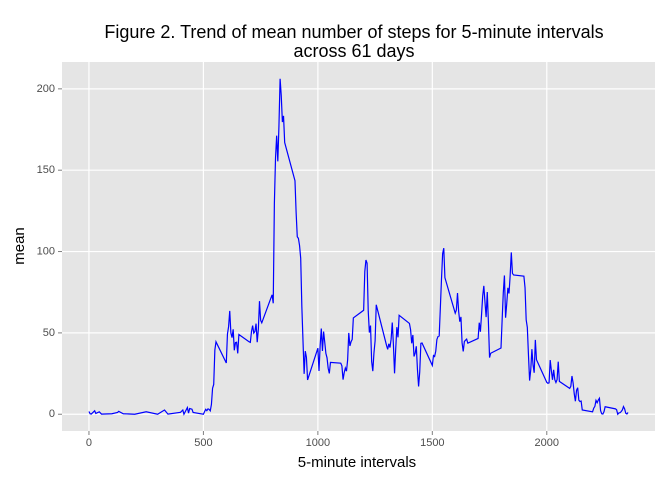 Image resolution: width=672 pixels, height=480 pixels. What do you see at coordinates (46, 89) in the screenshot?
I see `y-tick-label: 200` at bounding box center [46, 89].